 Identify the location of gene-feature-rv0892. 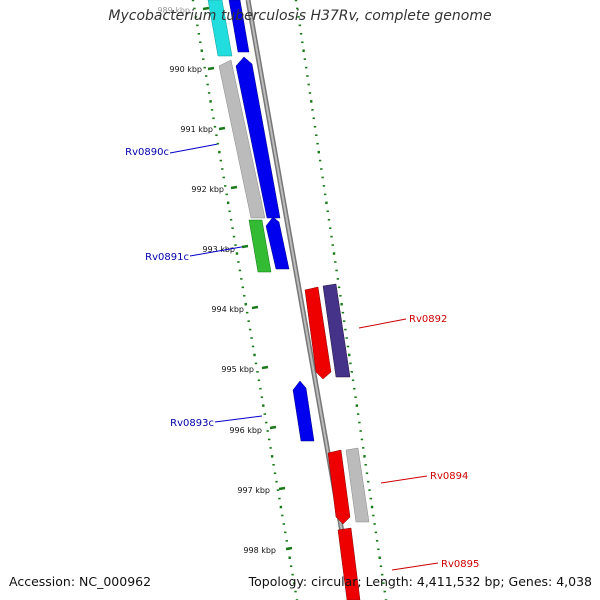
(318, 333).